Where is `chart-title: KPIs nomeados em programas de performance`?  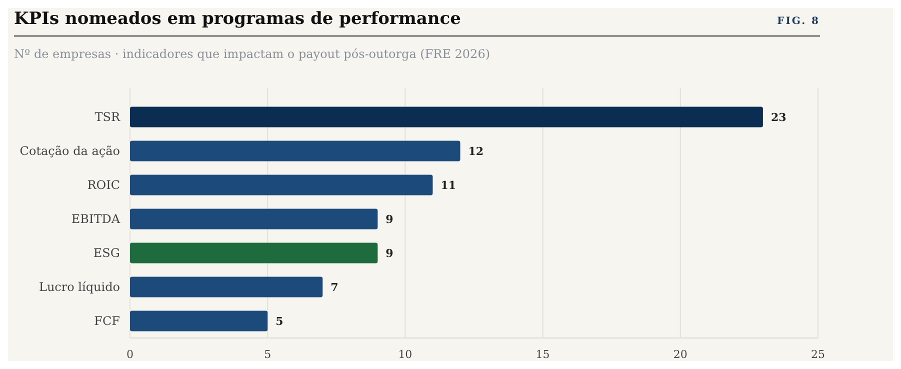 chart-title: KPIs nomeados em programas de performance is located at coordinates (238, 19).